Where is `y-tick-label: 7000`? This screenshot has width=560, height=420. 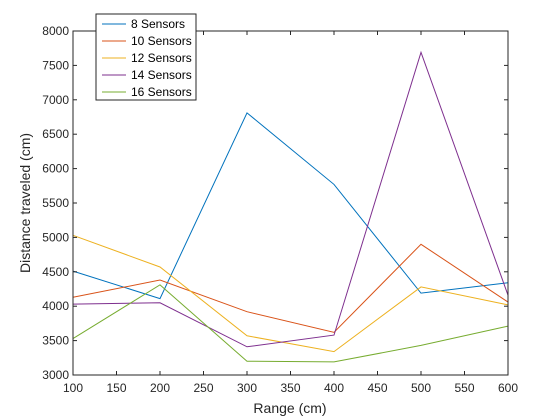
y-tick-label: 7000 is located at coordinates (55, 100).